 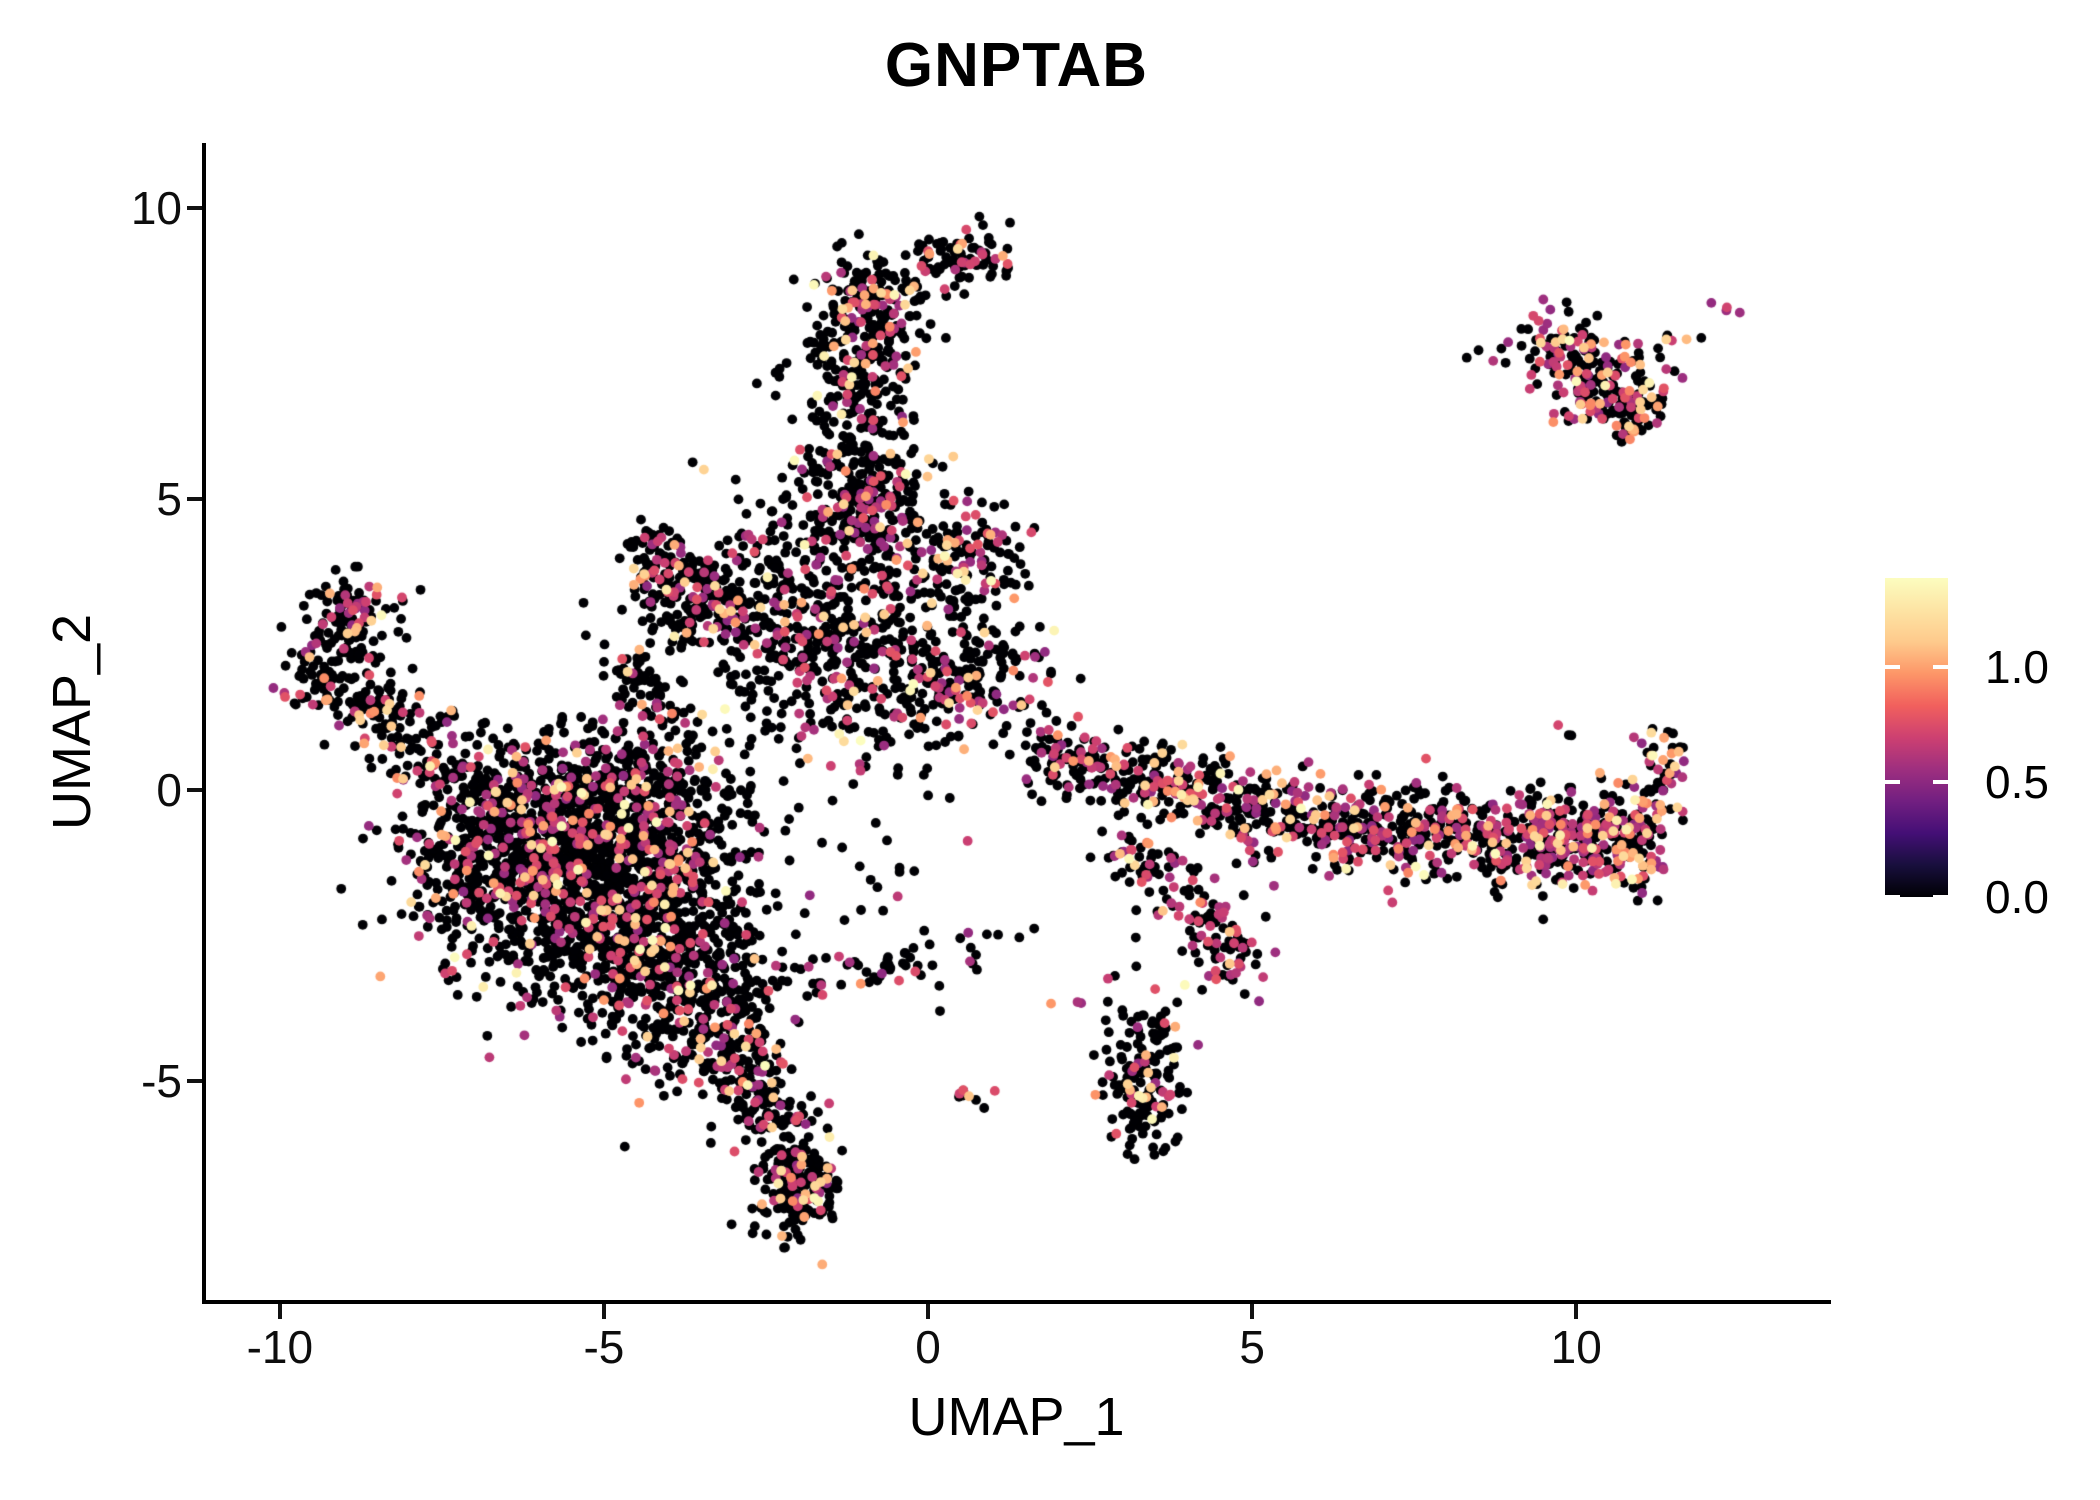 What do you see at coordinates (161, 1080) in the screenshot?
I see `y-tick-label: -5` at bounding box center [161, 1080].